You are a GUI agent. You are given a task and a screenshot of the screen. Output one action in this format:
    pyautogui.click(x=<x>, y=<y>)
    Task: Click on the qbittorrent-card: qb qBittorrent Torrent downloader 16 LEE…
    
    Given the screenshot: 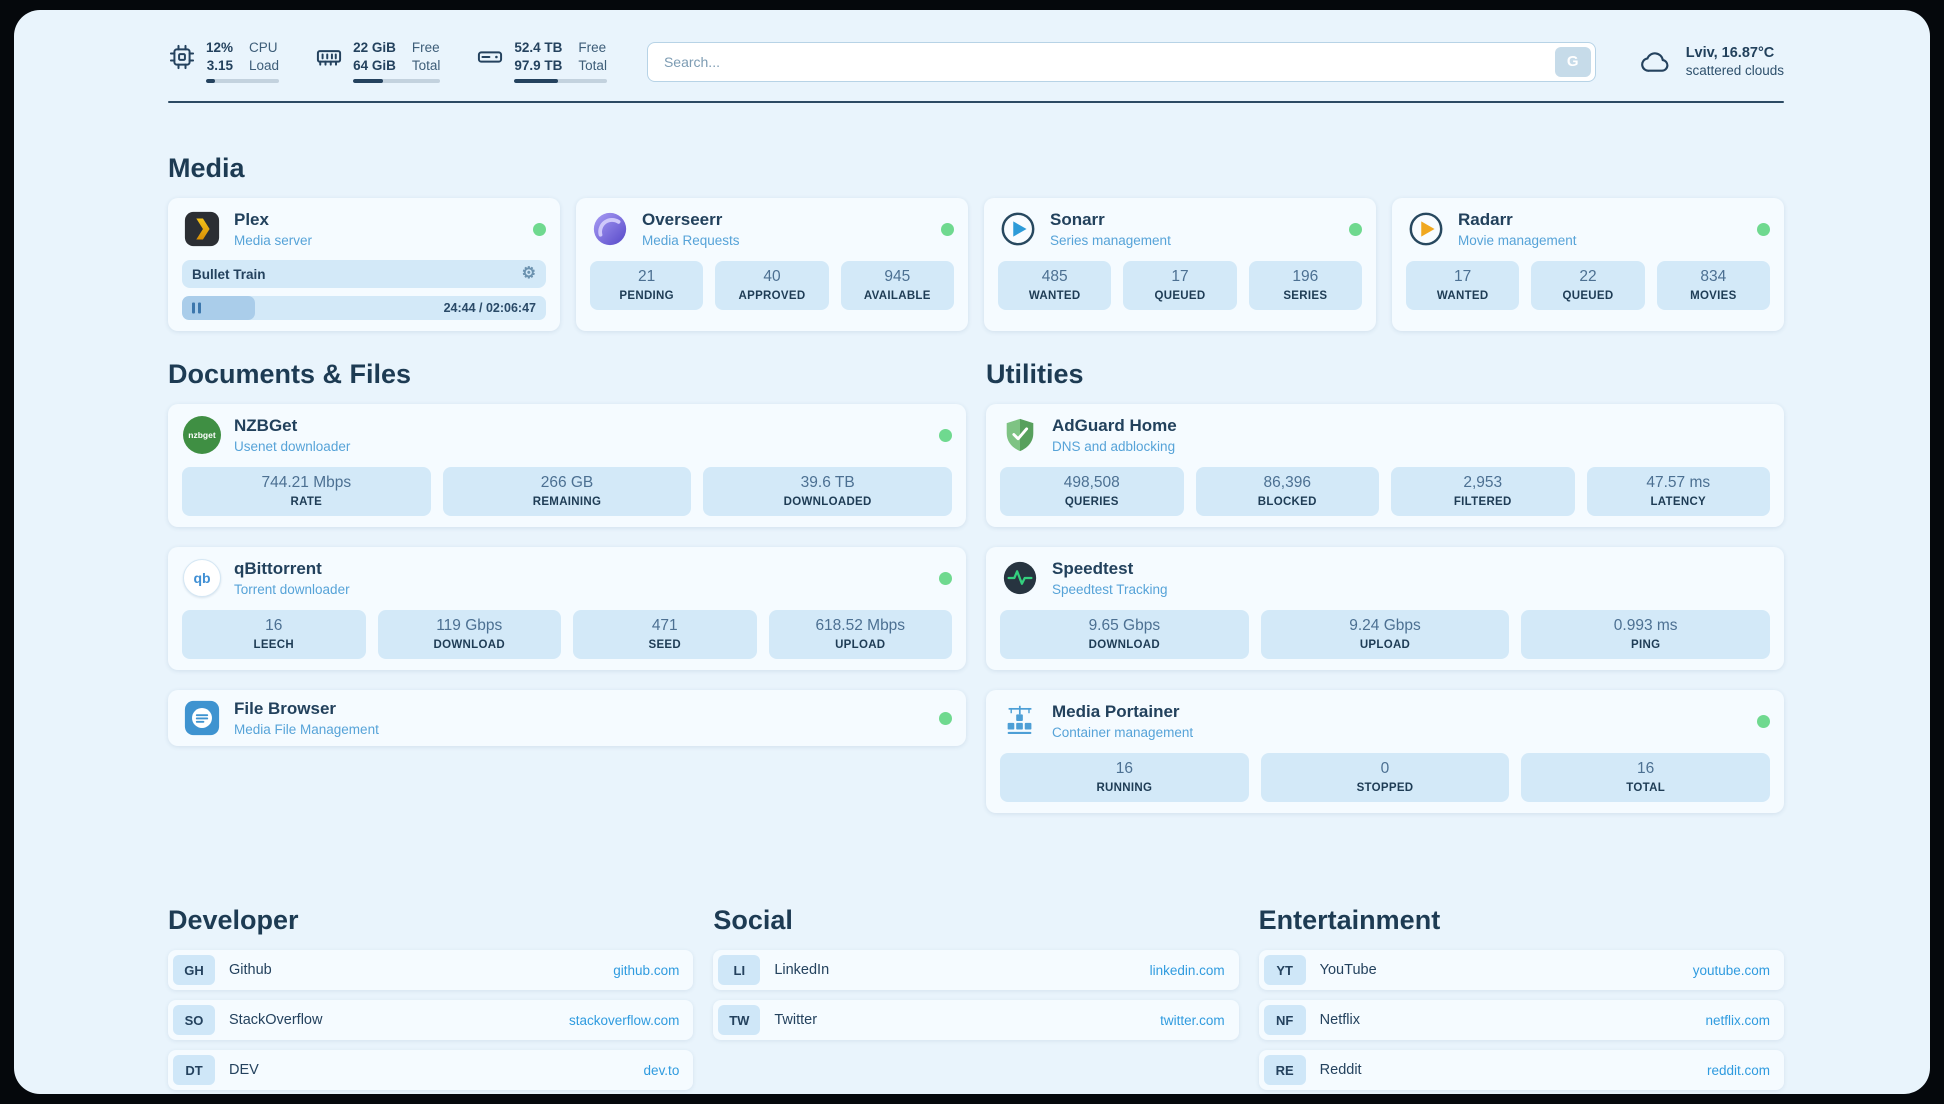 What is the action you would take?
    pyautogui.click(x=567, y=608)
    